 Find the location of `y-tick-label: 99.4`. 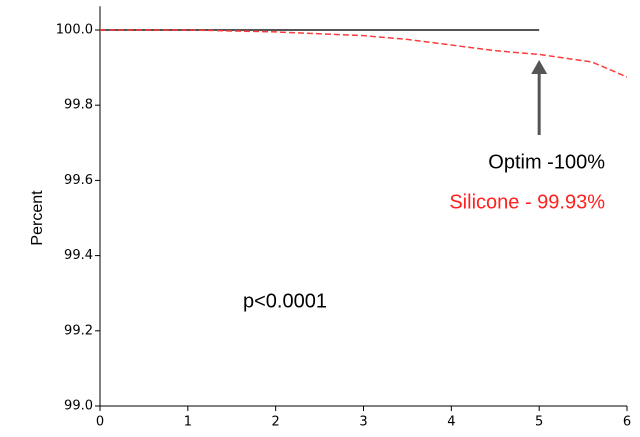

y-tick-label: 99.4 is located at coordinates (78, 255).